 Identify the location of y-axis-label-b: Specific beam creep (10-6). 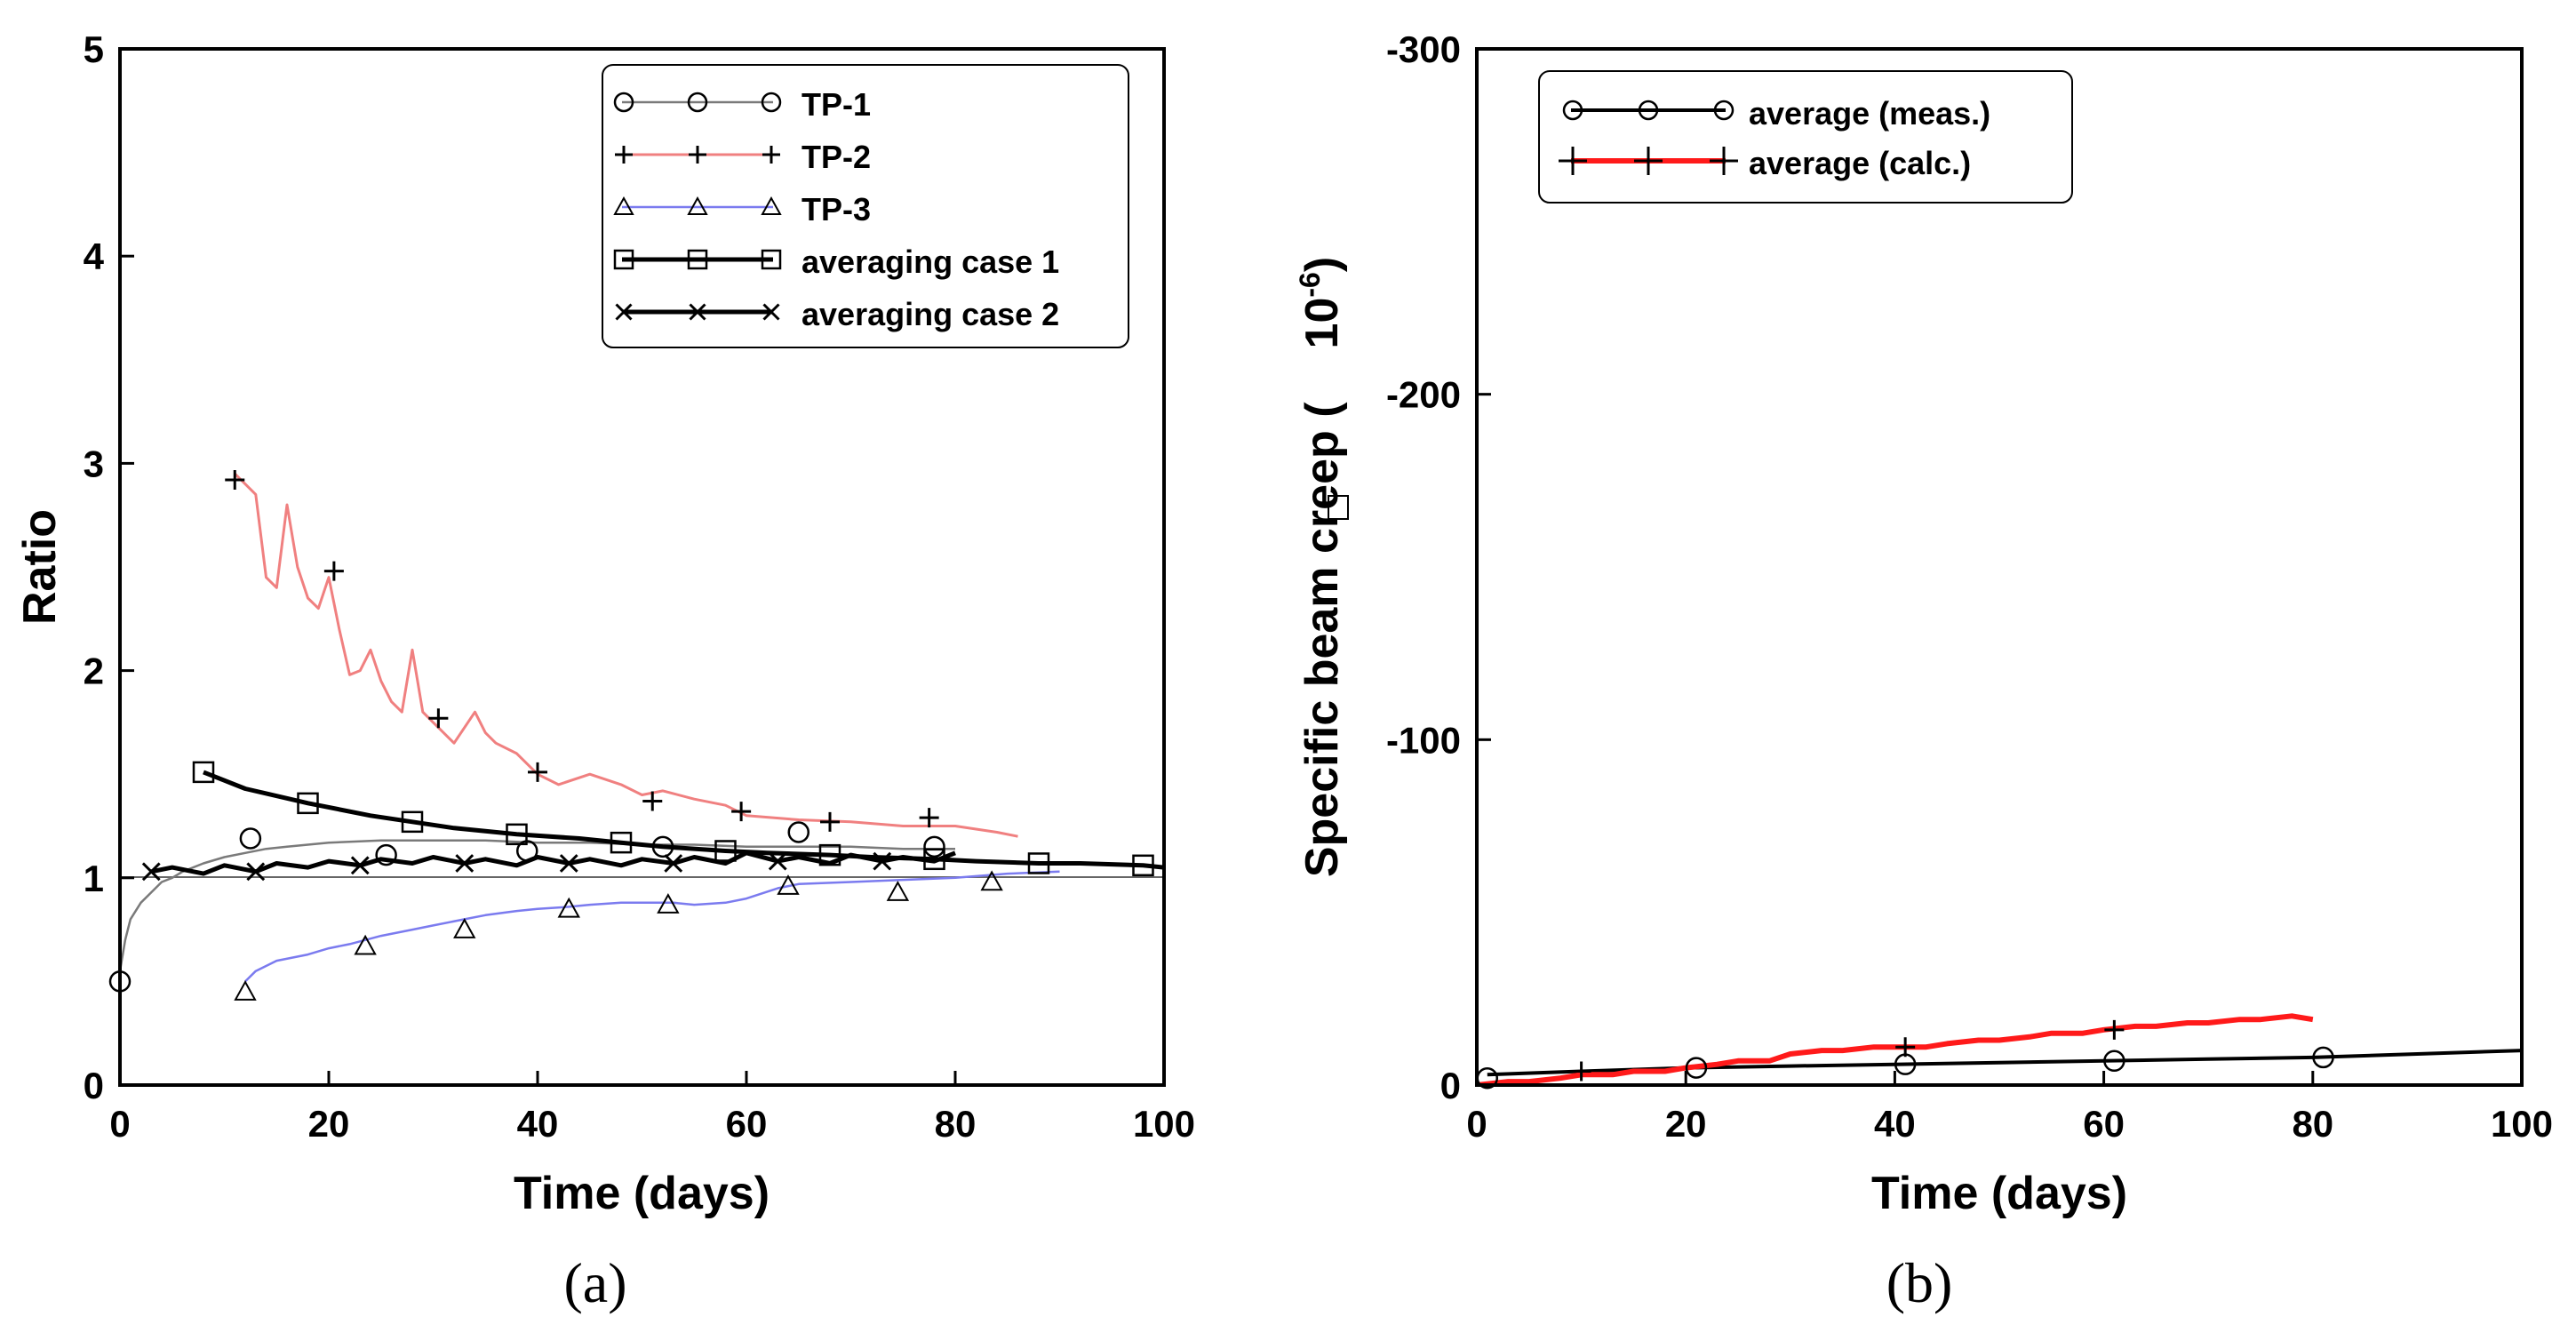
(1321, 567).